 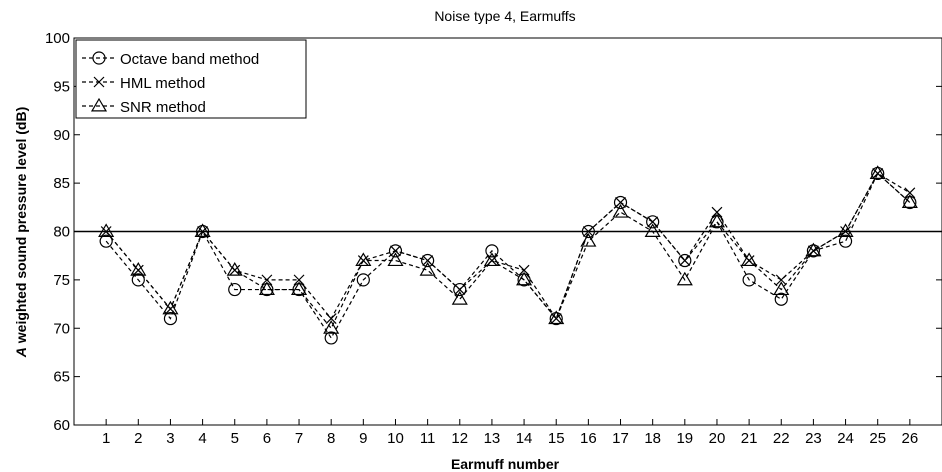 I want to click on x-tick-label: 4, so click(x=202, y=438).